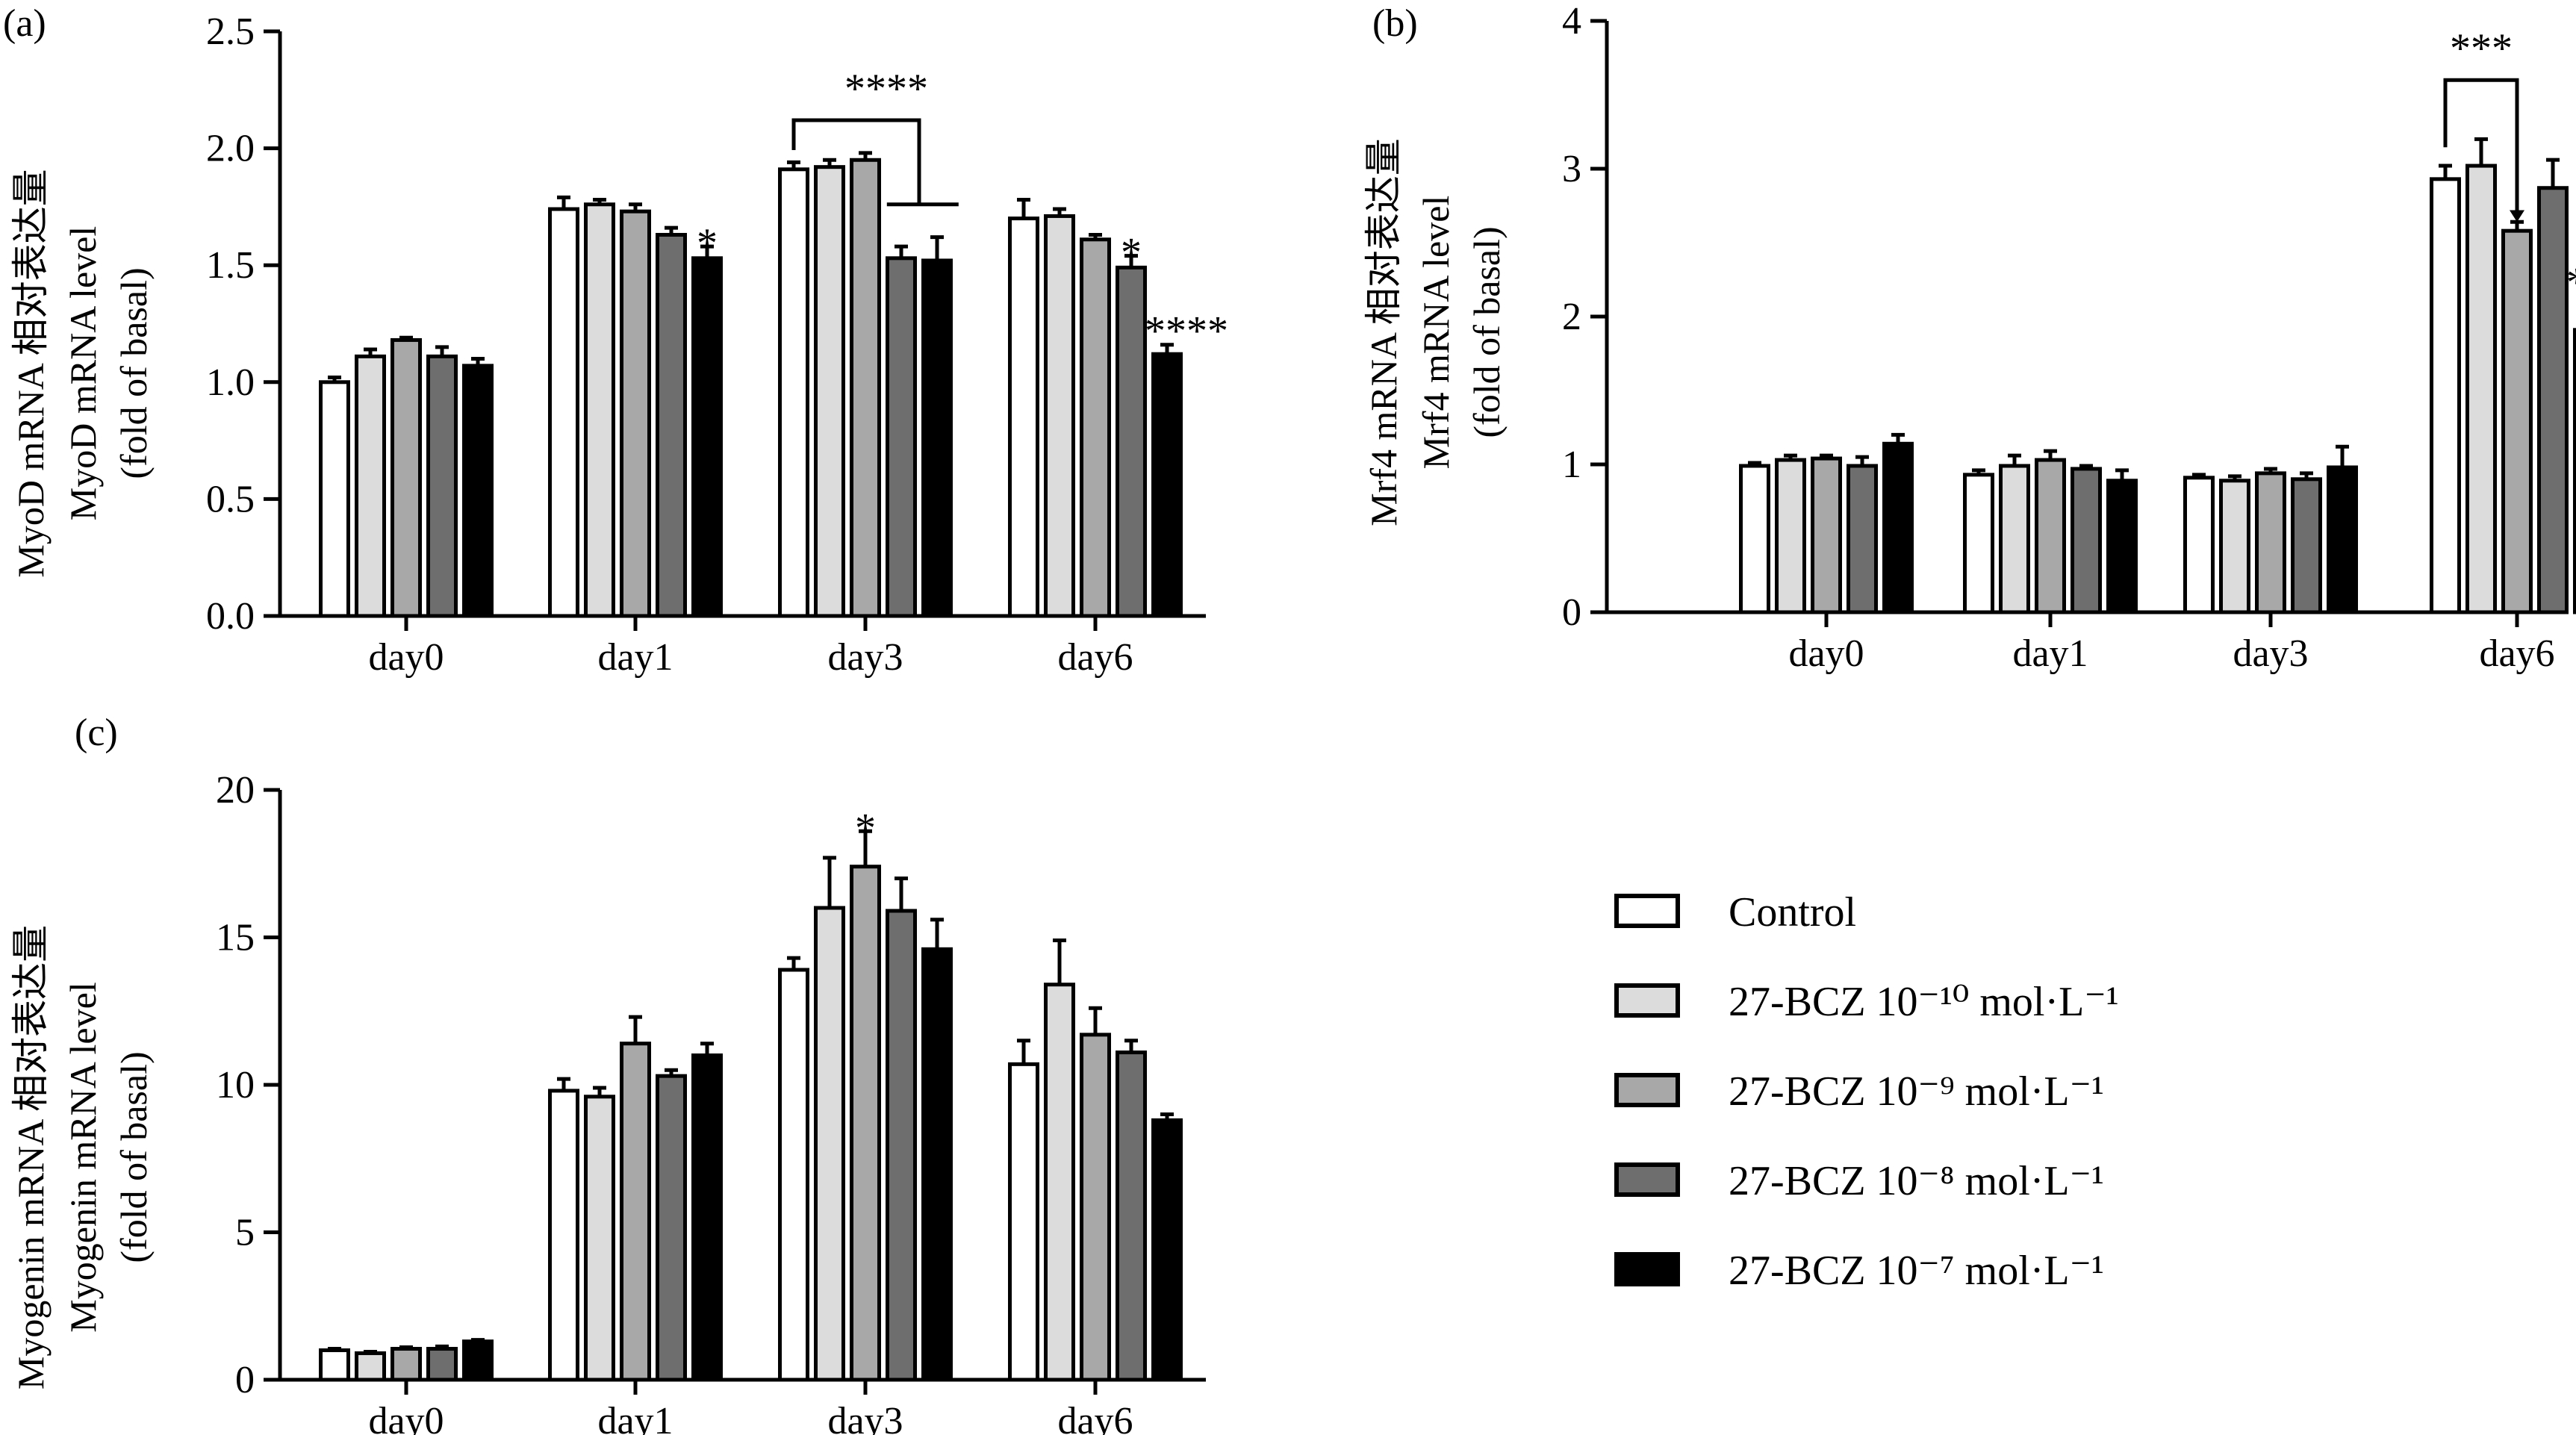 This screenshot has height=1435, width=2576. Describe the element at coordinates (1916, 1091) in the screenshot. I see `legend-label: 27-BCZ 10⁻⁹ mol·L⁻¹` at that location.